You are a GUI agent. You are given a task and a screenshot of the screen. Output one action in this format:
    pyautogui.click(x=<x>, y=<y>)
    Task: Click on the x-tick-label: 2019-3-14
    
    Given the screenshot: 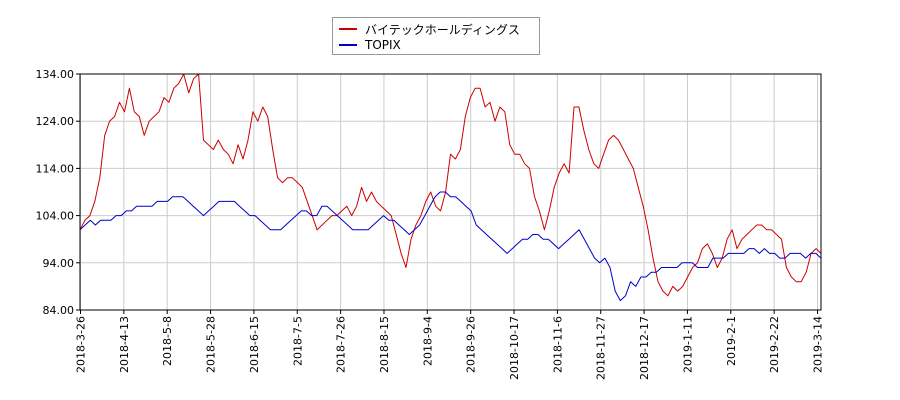 What is the action you would take?
    pyautogui.click(x=818, y=344)
    